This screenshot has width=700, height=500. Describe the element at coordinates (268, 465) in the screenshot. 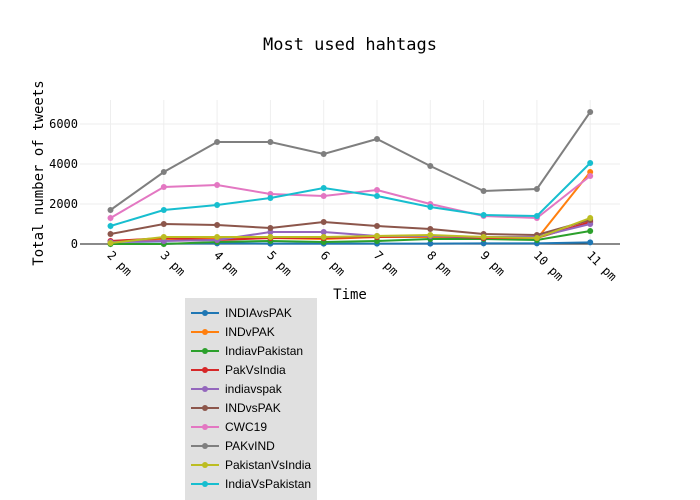

I see `legend-label: PakistanVsIndia` at that location.